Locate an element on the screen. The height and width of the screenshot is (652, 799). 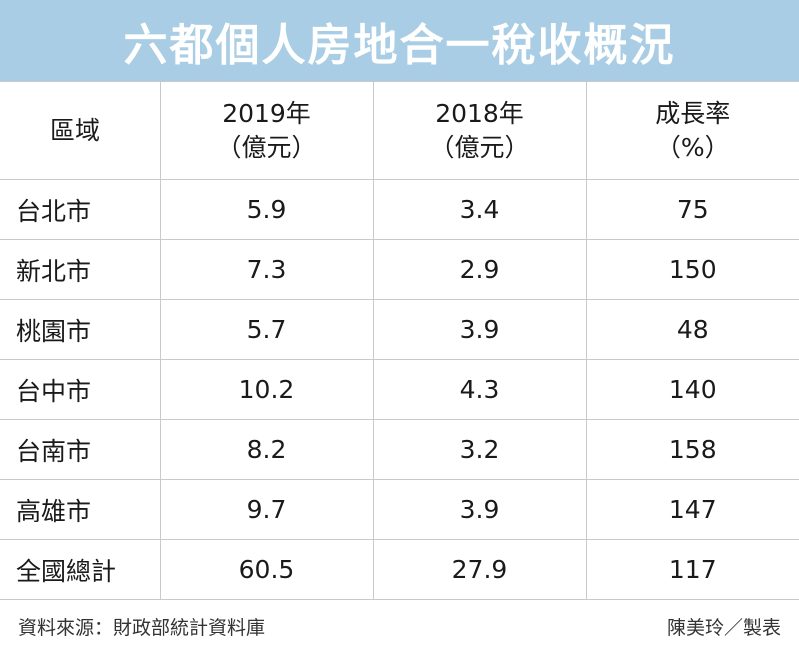
table-row: 台南市 8.2 3.2 158 is located at coordinates (399, 449).